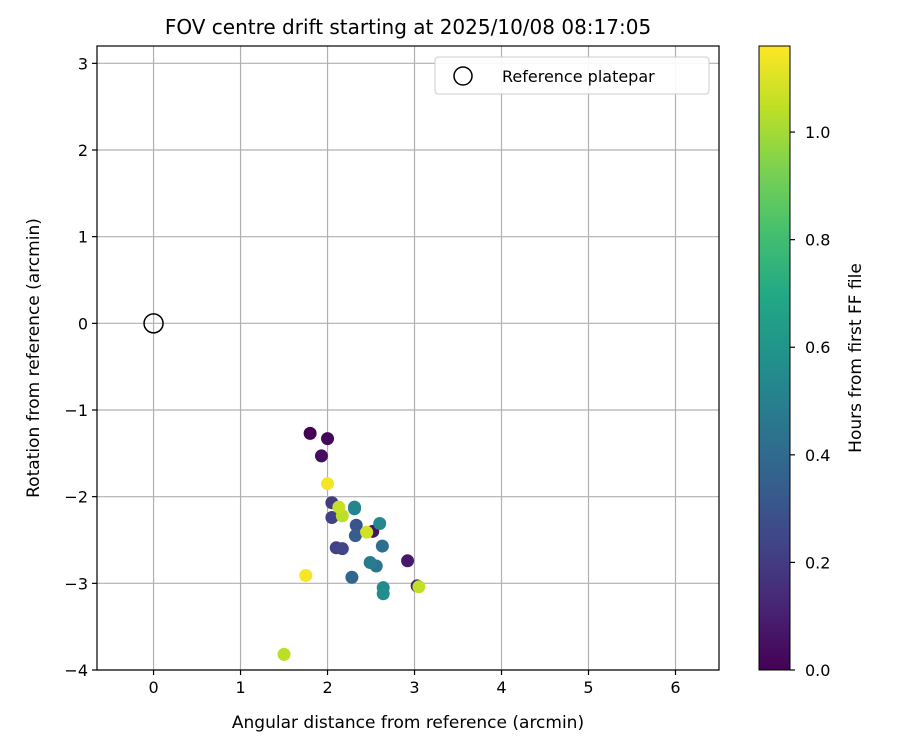 The image size is (900, 750). I want to click on x-tick-label: 1, so click(240, 687).